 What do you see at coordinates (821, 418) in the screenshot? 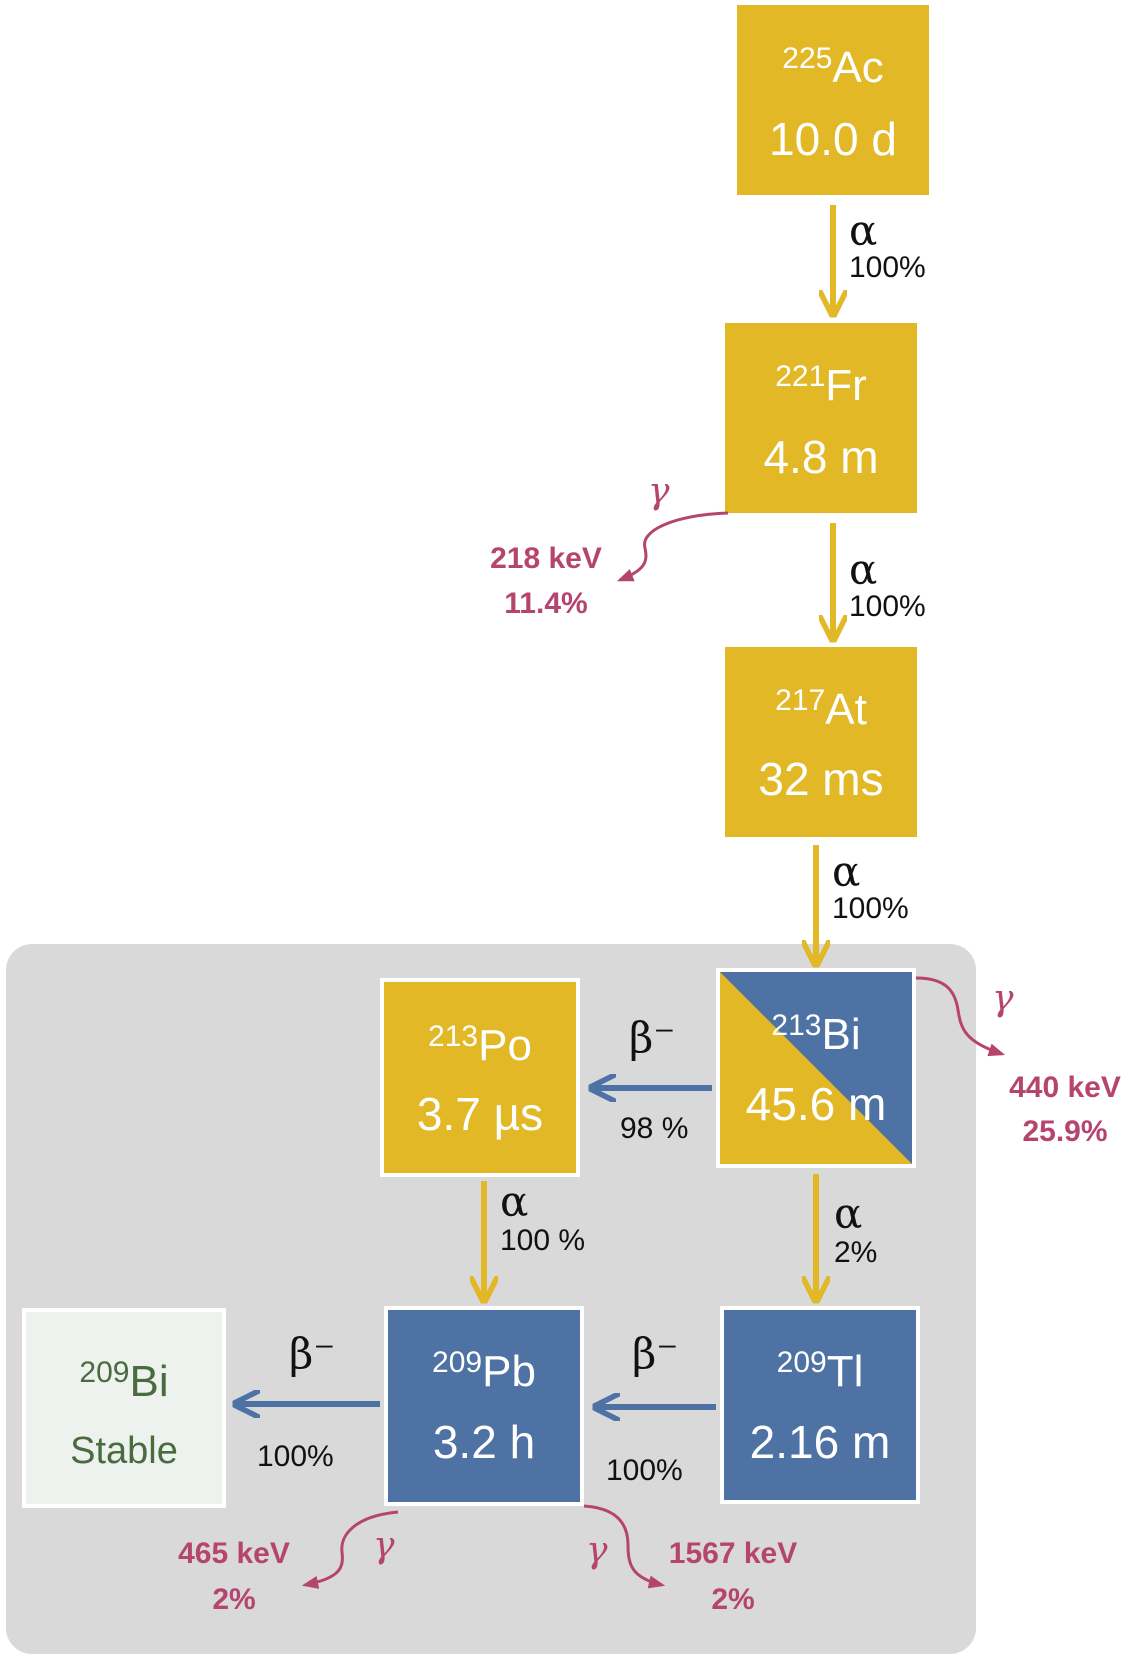
I see `nuclide-box-fr221: 221Fr 4.8 m` at bounding box center [821, 418].